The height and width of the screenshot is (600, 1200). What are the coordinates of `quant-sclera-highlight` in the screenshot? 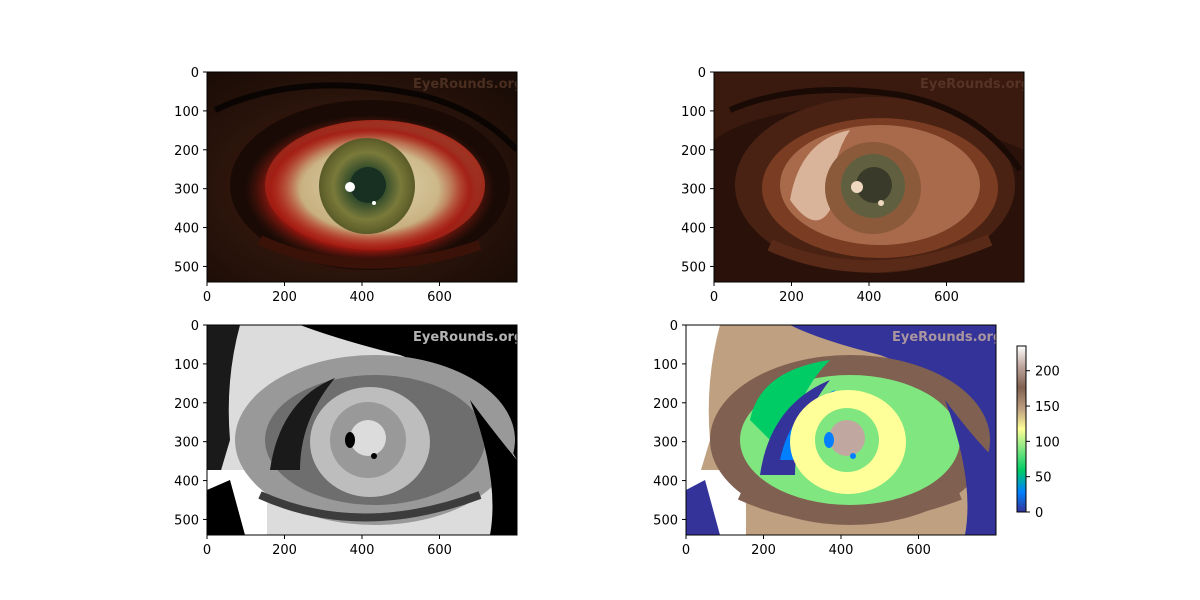 It's located at (820, 175).